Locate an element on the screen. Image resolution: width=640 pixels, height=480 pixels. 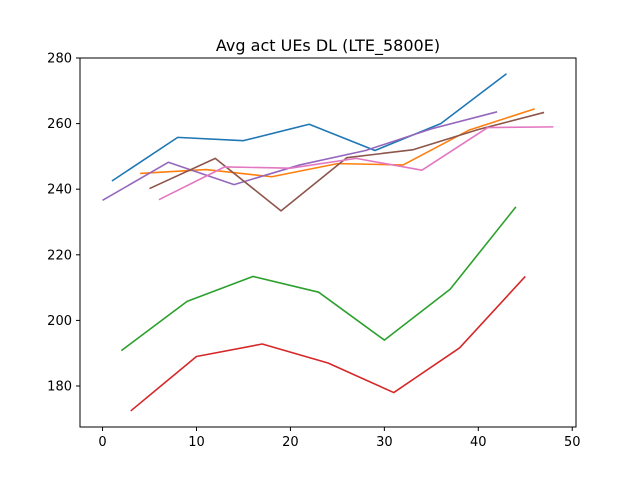
x-tick-label: 30 is located at coordinates (384, 442).